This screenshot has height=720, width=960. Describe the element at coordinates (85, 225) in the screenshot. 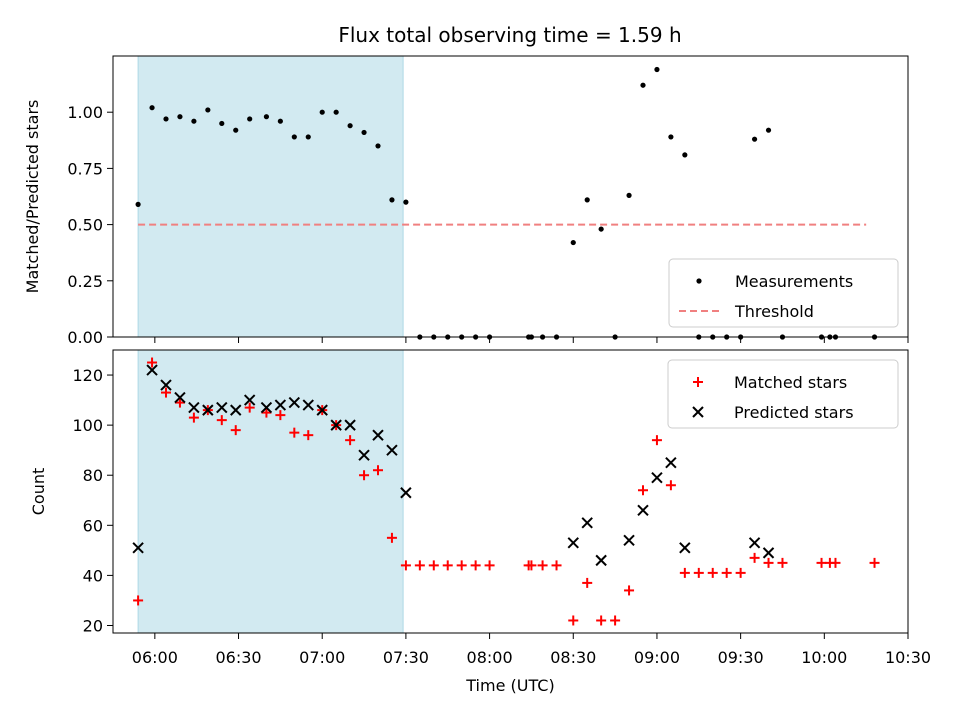

I see `y-tick-label: 0.50` at that location.